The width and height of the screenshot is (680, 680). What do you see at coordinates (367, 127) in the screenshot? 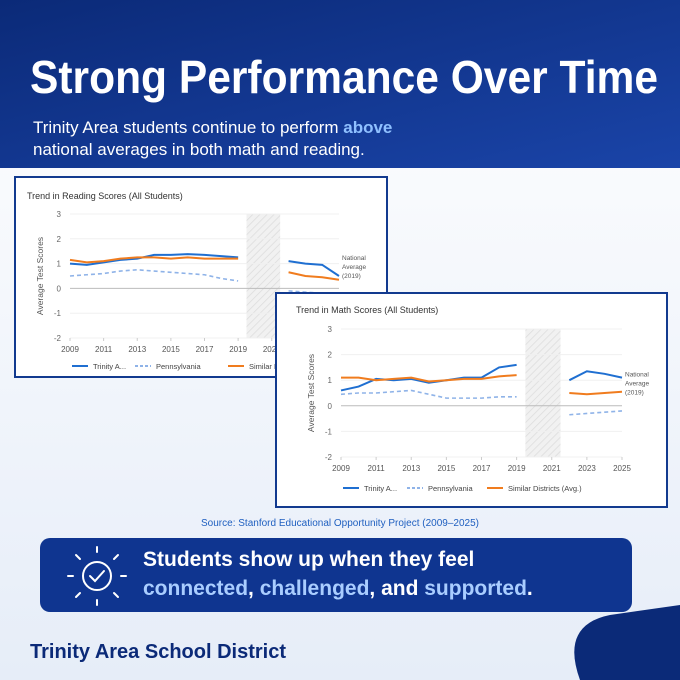
I see `subtitle-highlight: above` at bounding box center [367, 127].